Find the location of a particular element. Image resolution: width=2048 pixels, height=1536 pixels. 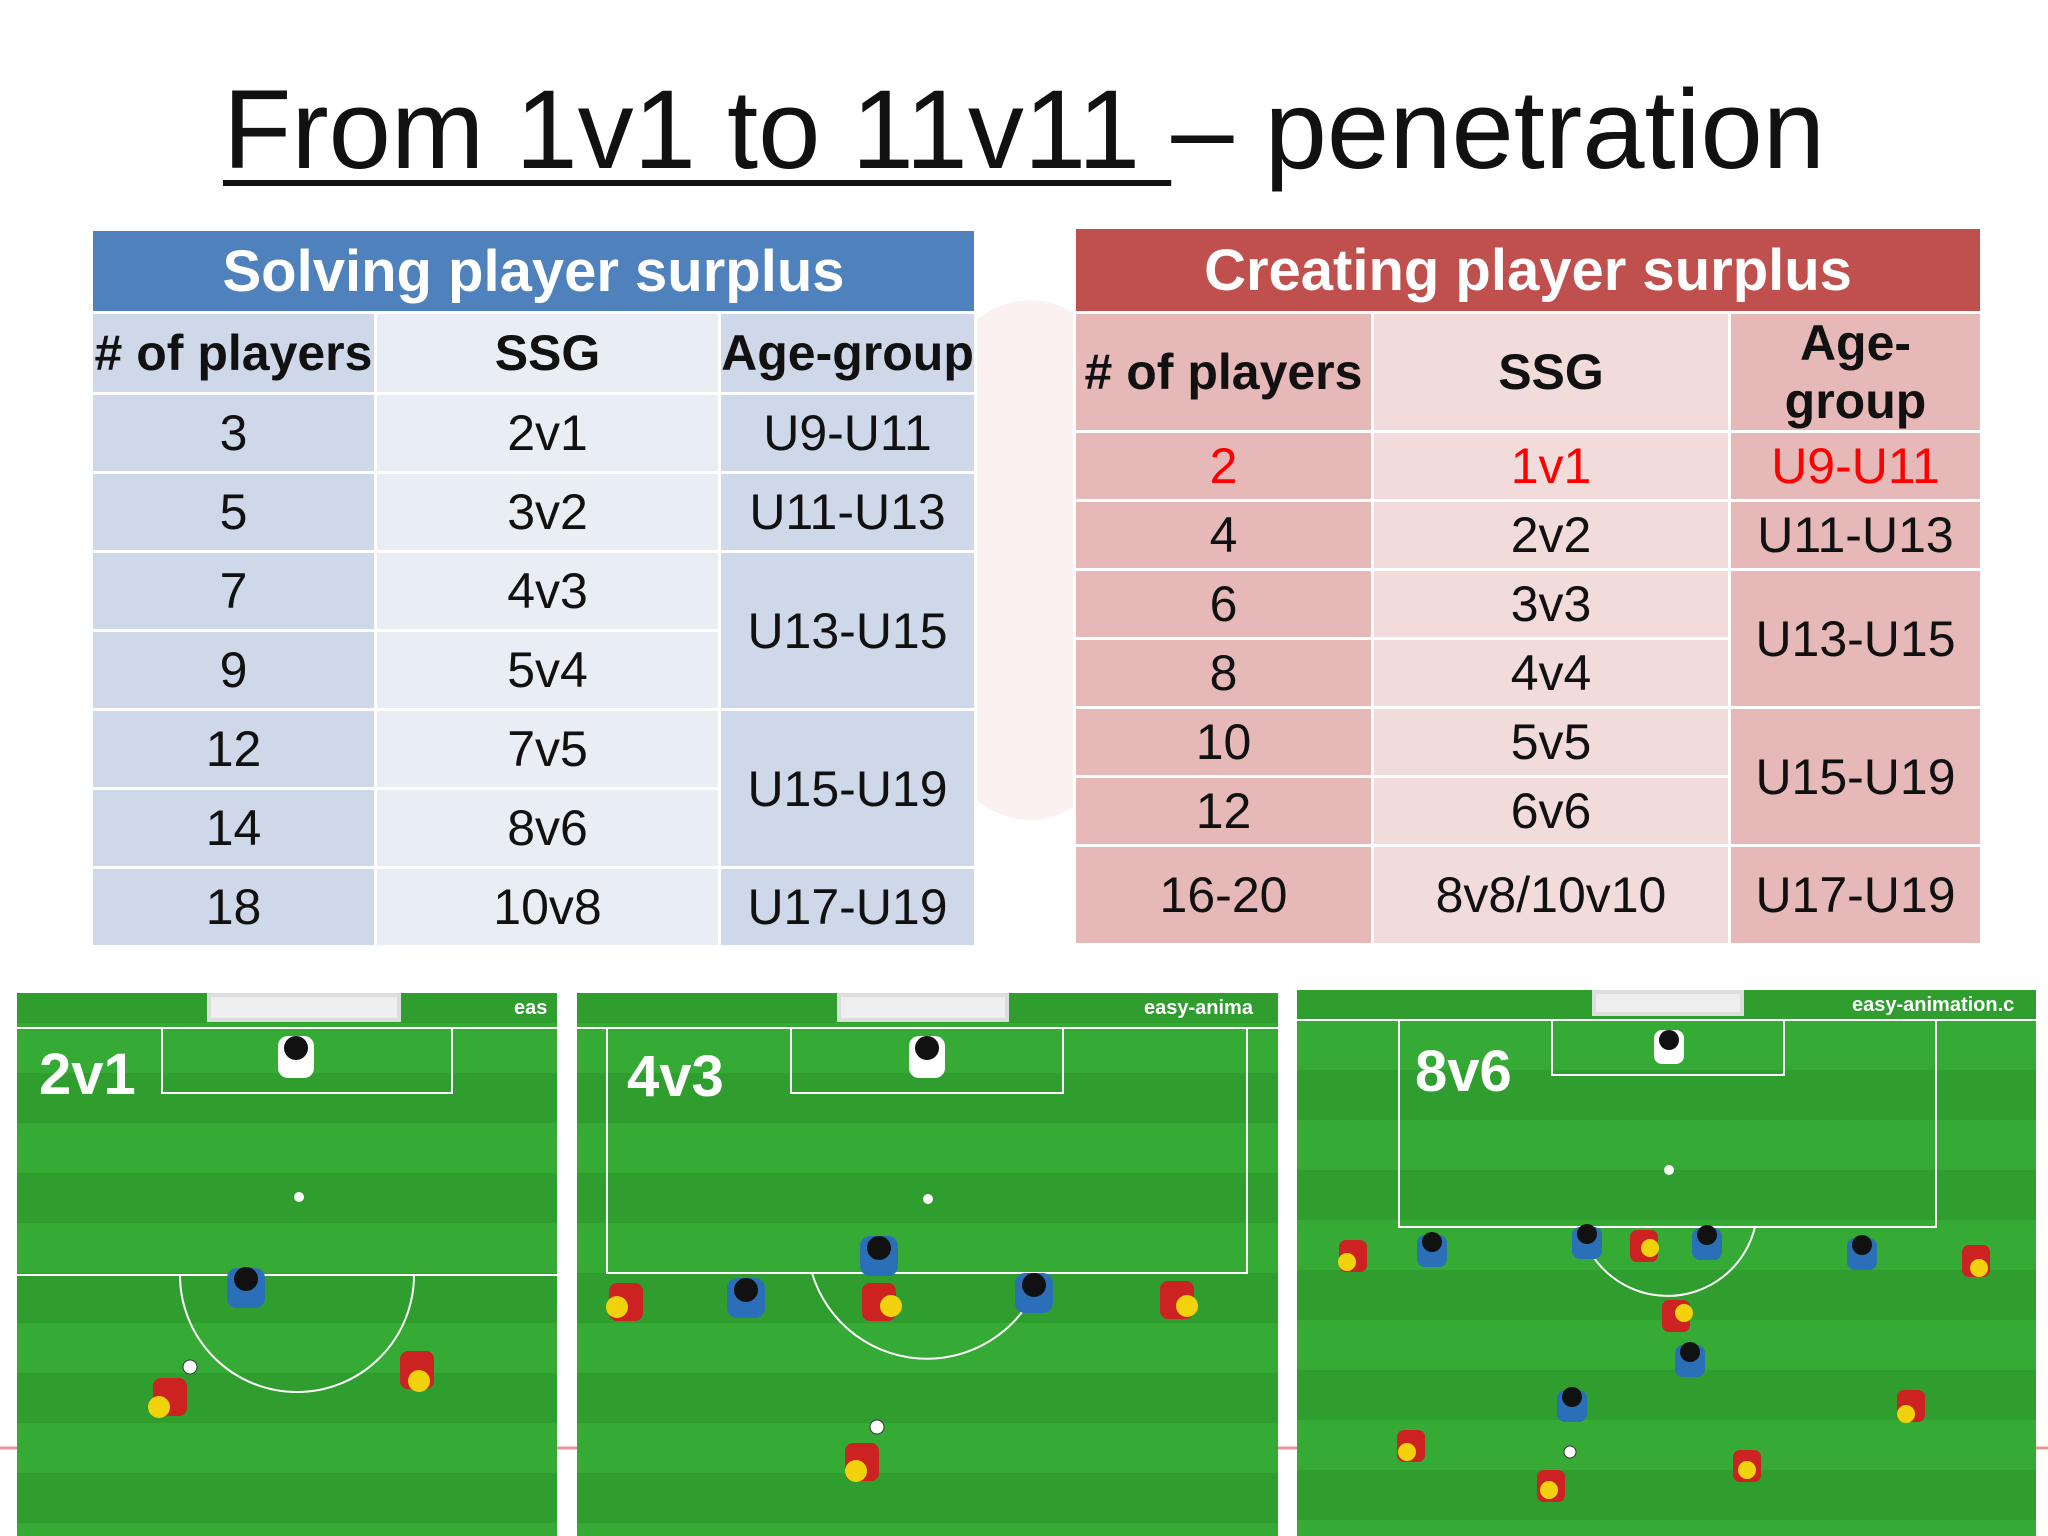

ssg-cell: 1v1 is located at coordinates (1551, 466).